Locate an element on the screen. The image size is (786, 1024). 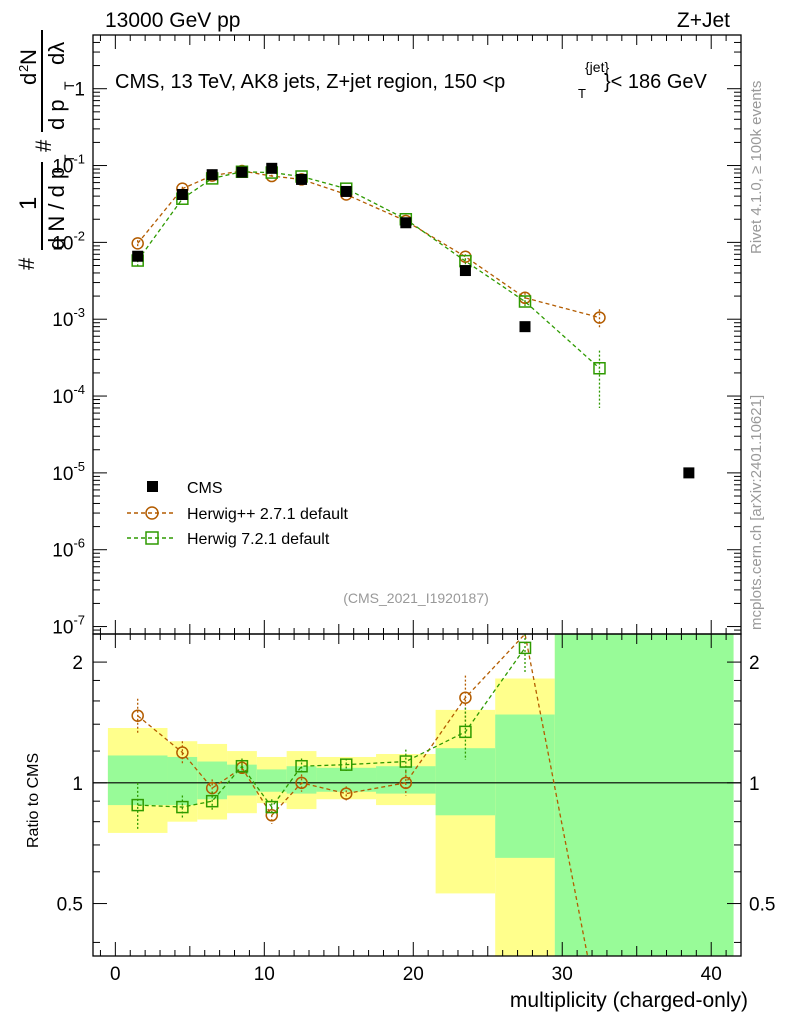
main-ytick-exp: -6 is located at coordinates (79, 543).